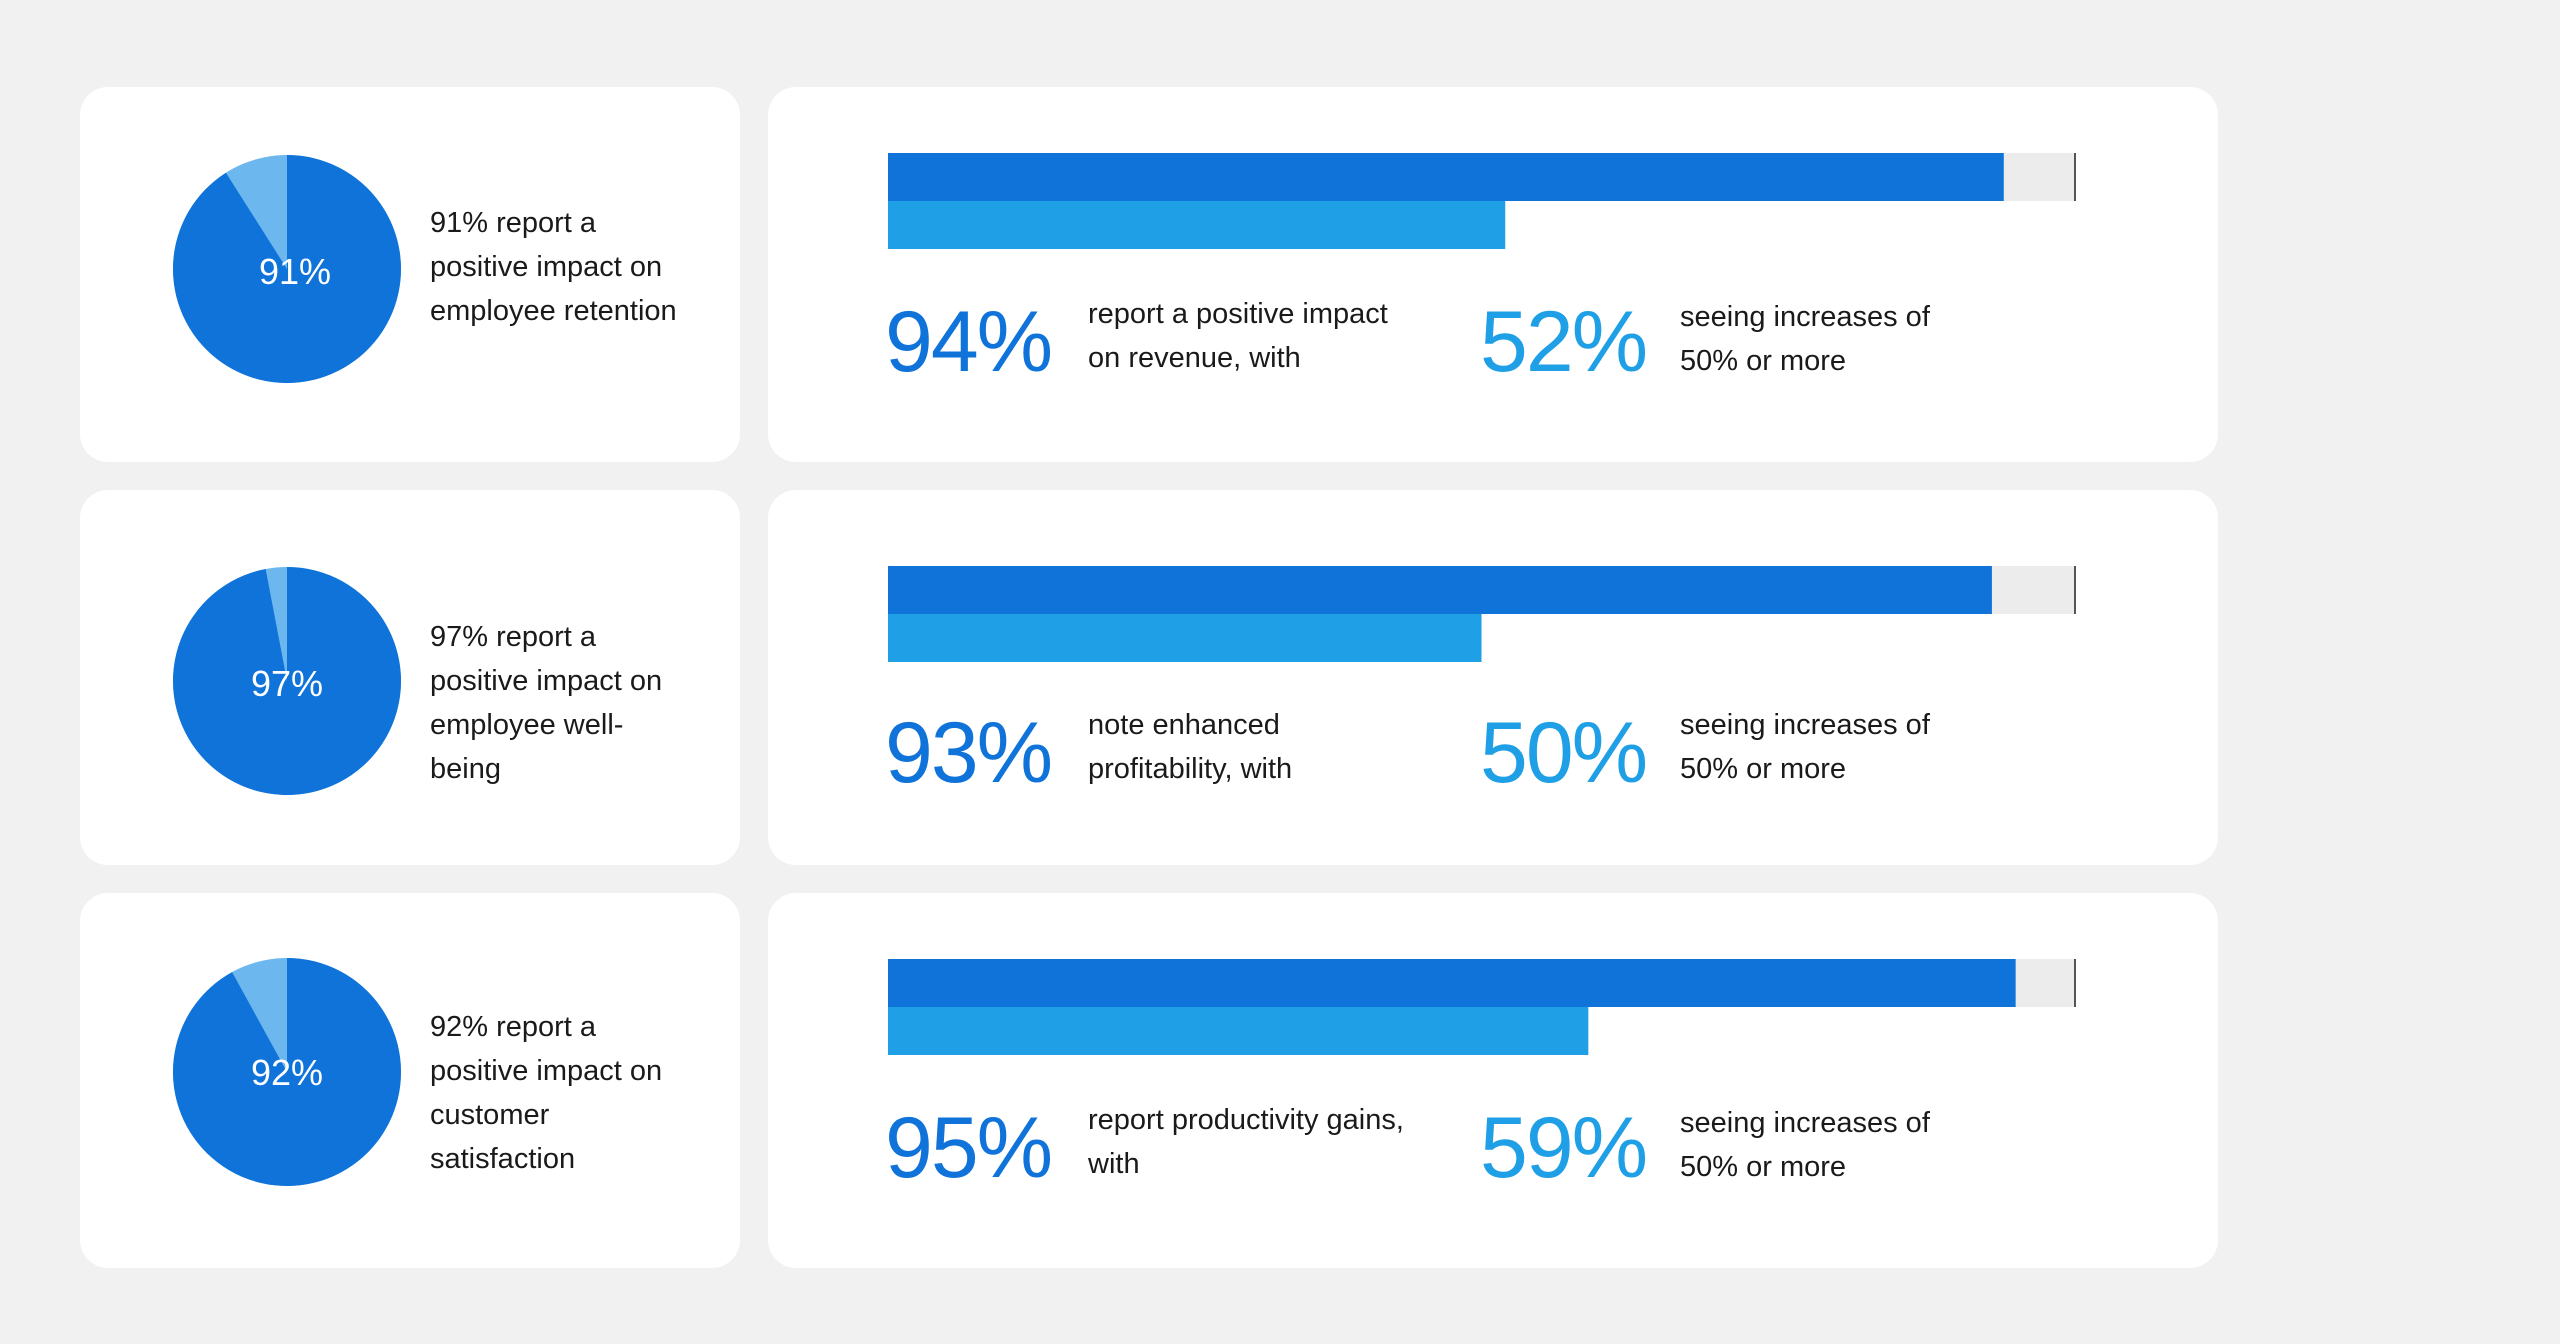 This screenshot has width=2560, height=1344. I want to click on pie-value-label: 92%, so click(287, 1072).